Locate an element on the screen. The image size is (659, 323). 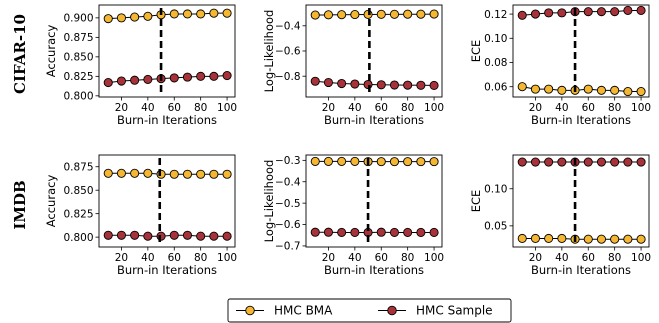
y-axis-label: Accuracy is located at coordinates (51, 201).